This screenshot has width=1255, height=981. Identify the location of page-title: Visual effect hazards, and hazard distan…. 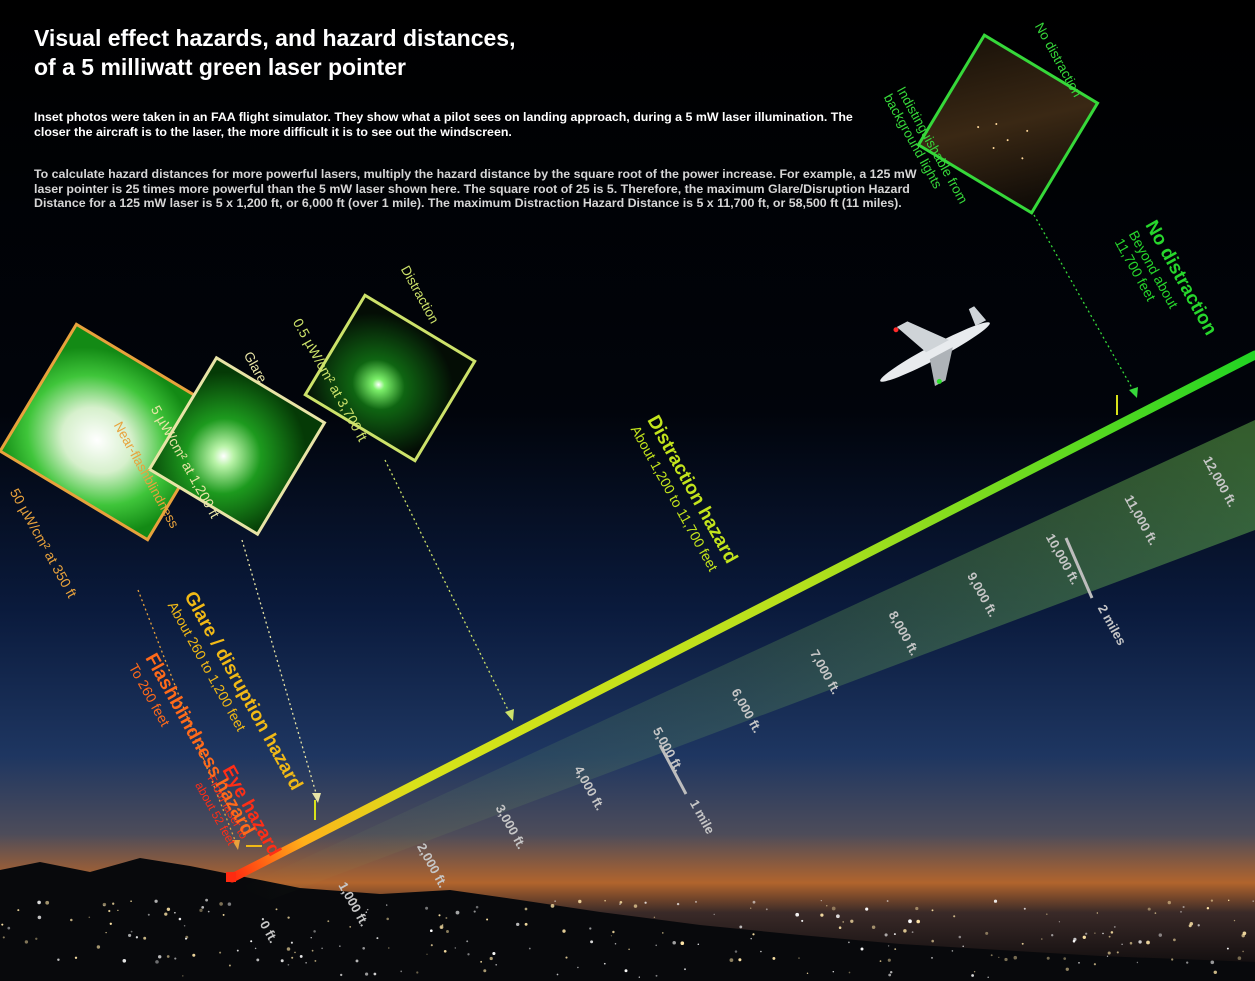
(274, 53).